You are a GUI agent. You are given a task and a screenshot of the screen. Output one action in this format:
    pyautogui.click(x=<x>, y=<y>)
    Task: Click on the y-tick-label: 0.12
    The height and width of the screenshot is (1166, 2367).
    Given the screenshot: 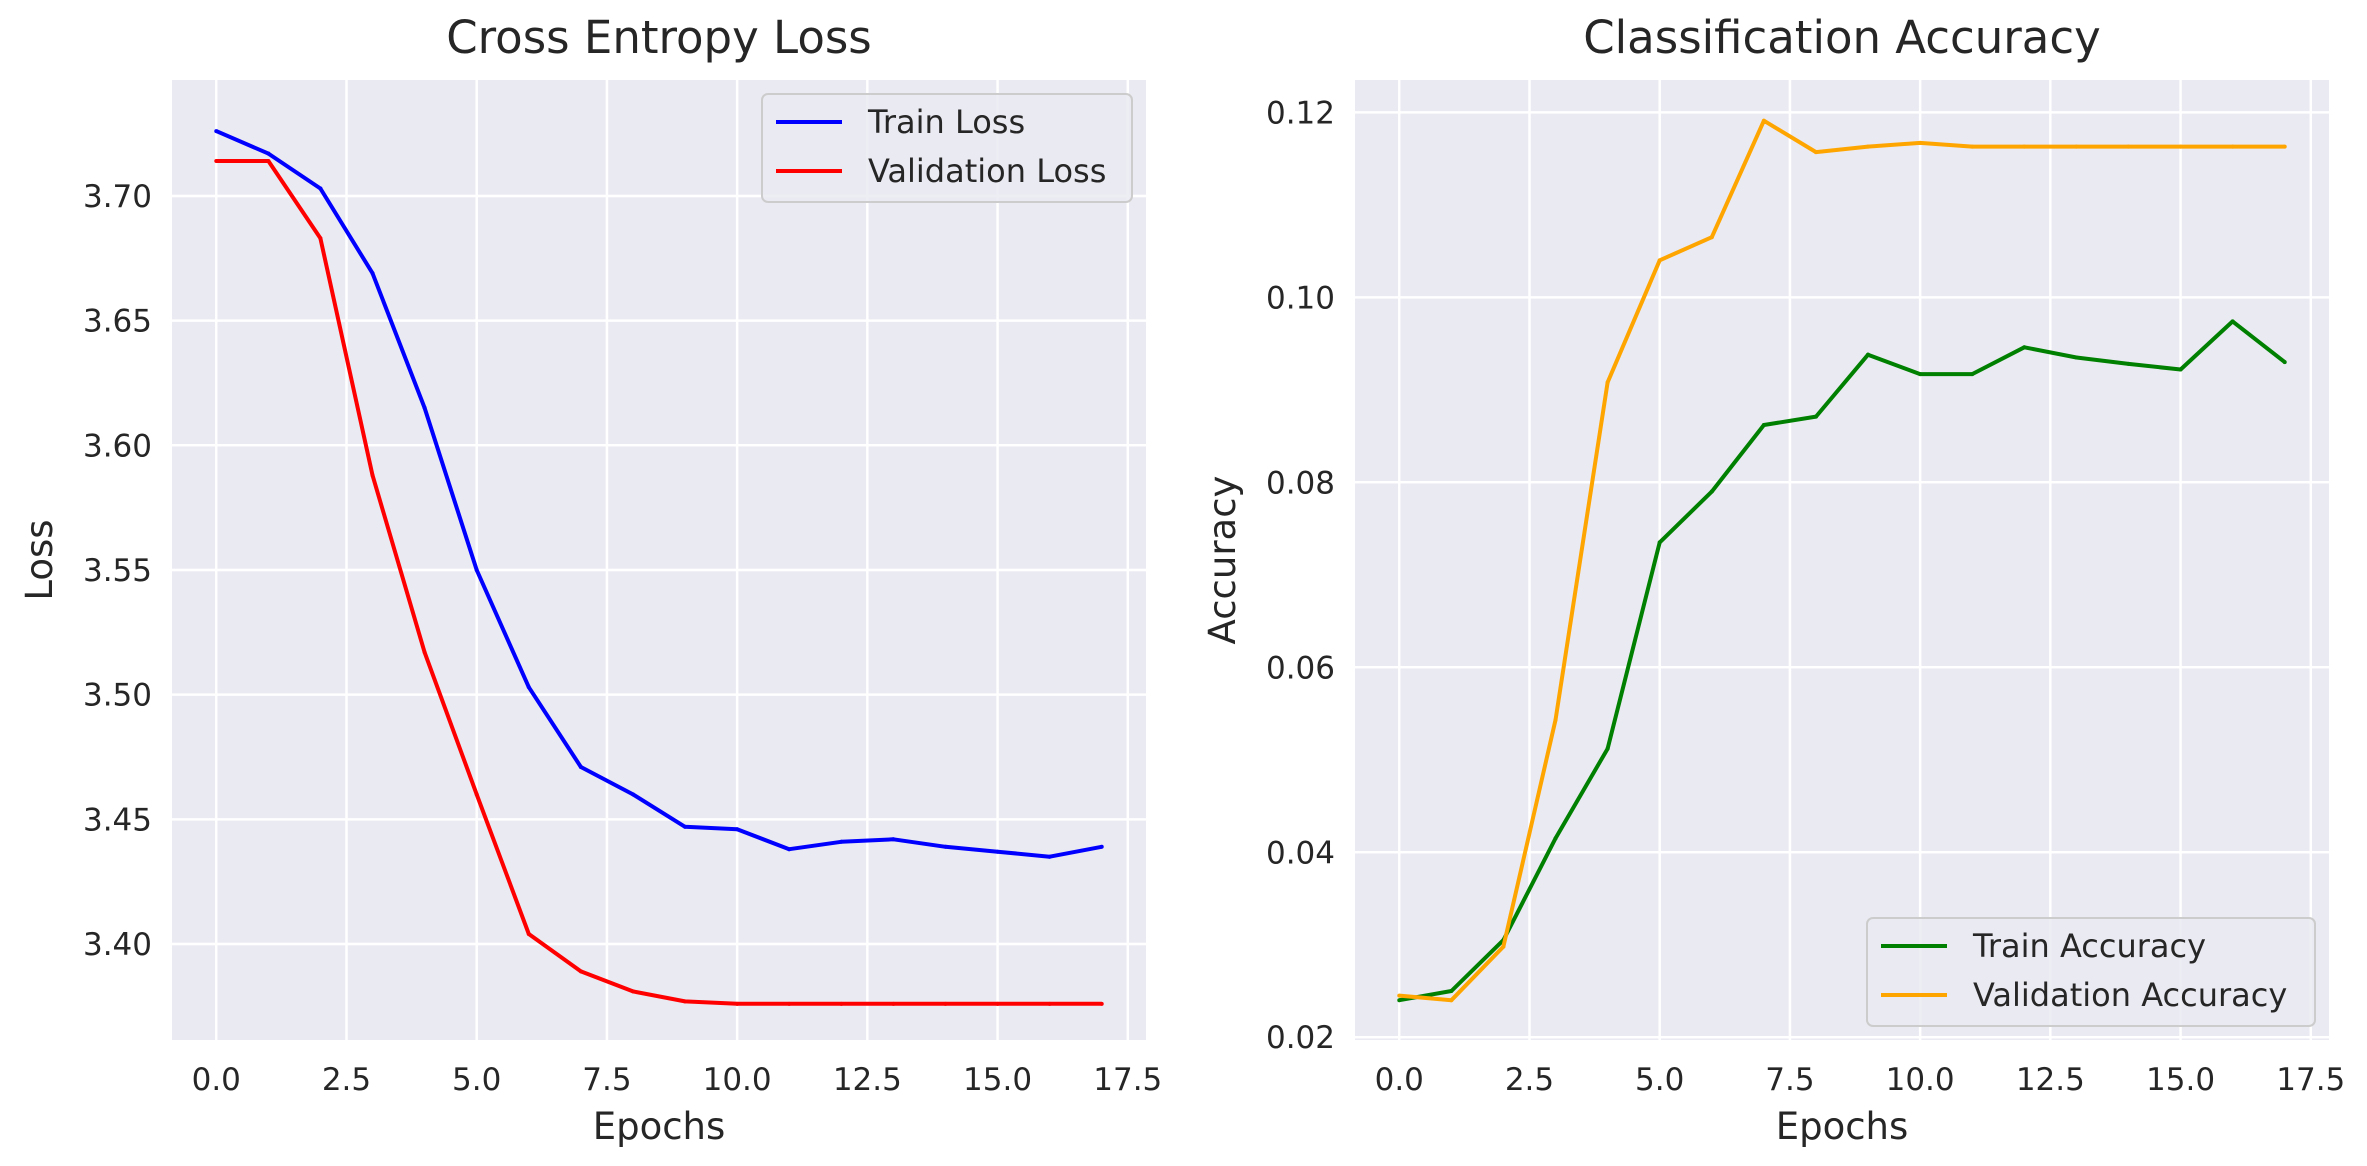 What is the action you would take?
    pyautogui.click(x=1300, y=113)
    